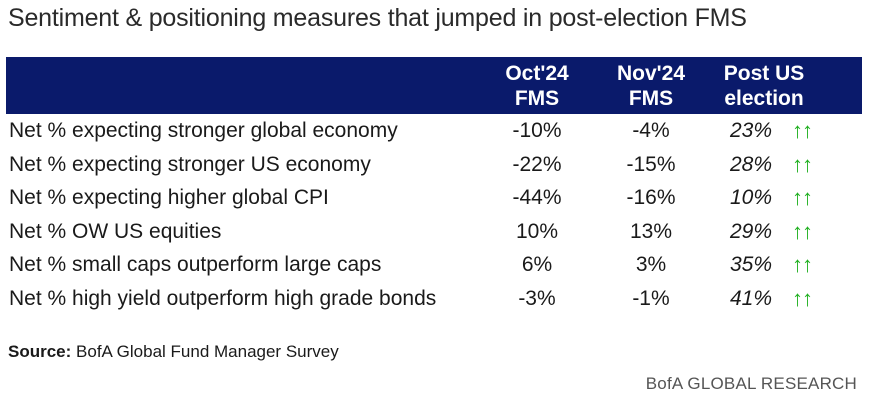  Describe the element at coordinates (195, 264) in the screenshot. I see `row-label: Net % small caps outperform large caps` at that location.